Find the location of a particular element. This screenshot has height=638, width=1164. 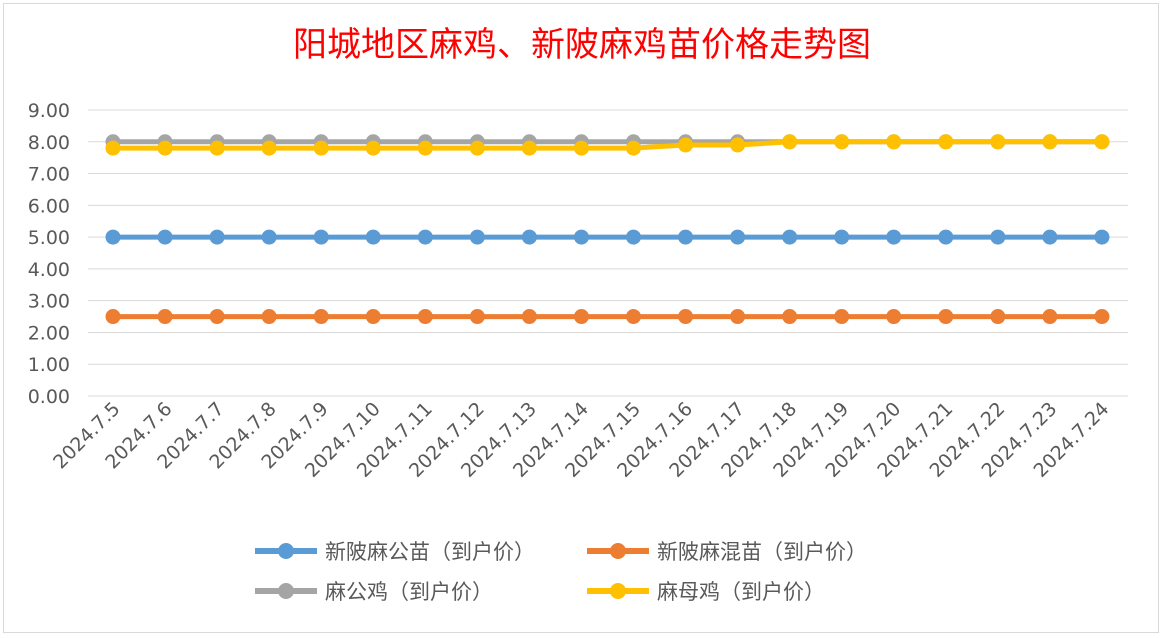

series-line is located at coordinates (607, 145).